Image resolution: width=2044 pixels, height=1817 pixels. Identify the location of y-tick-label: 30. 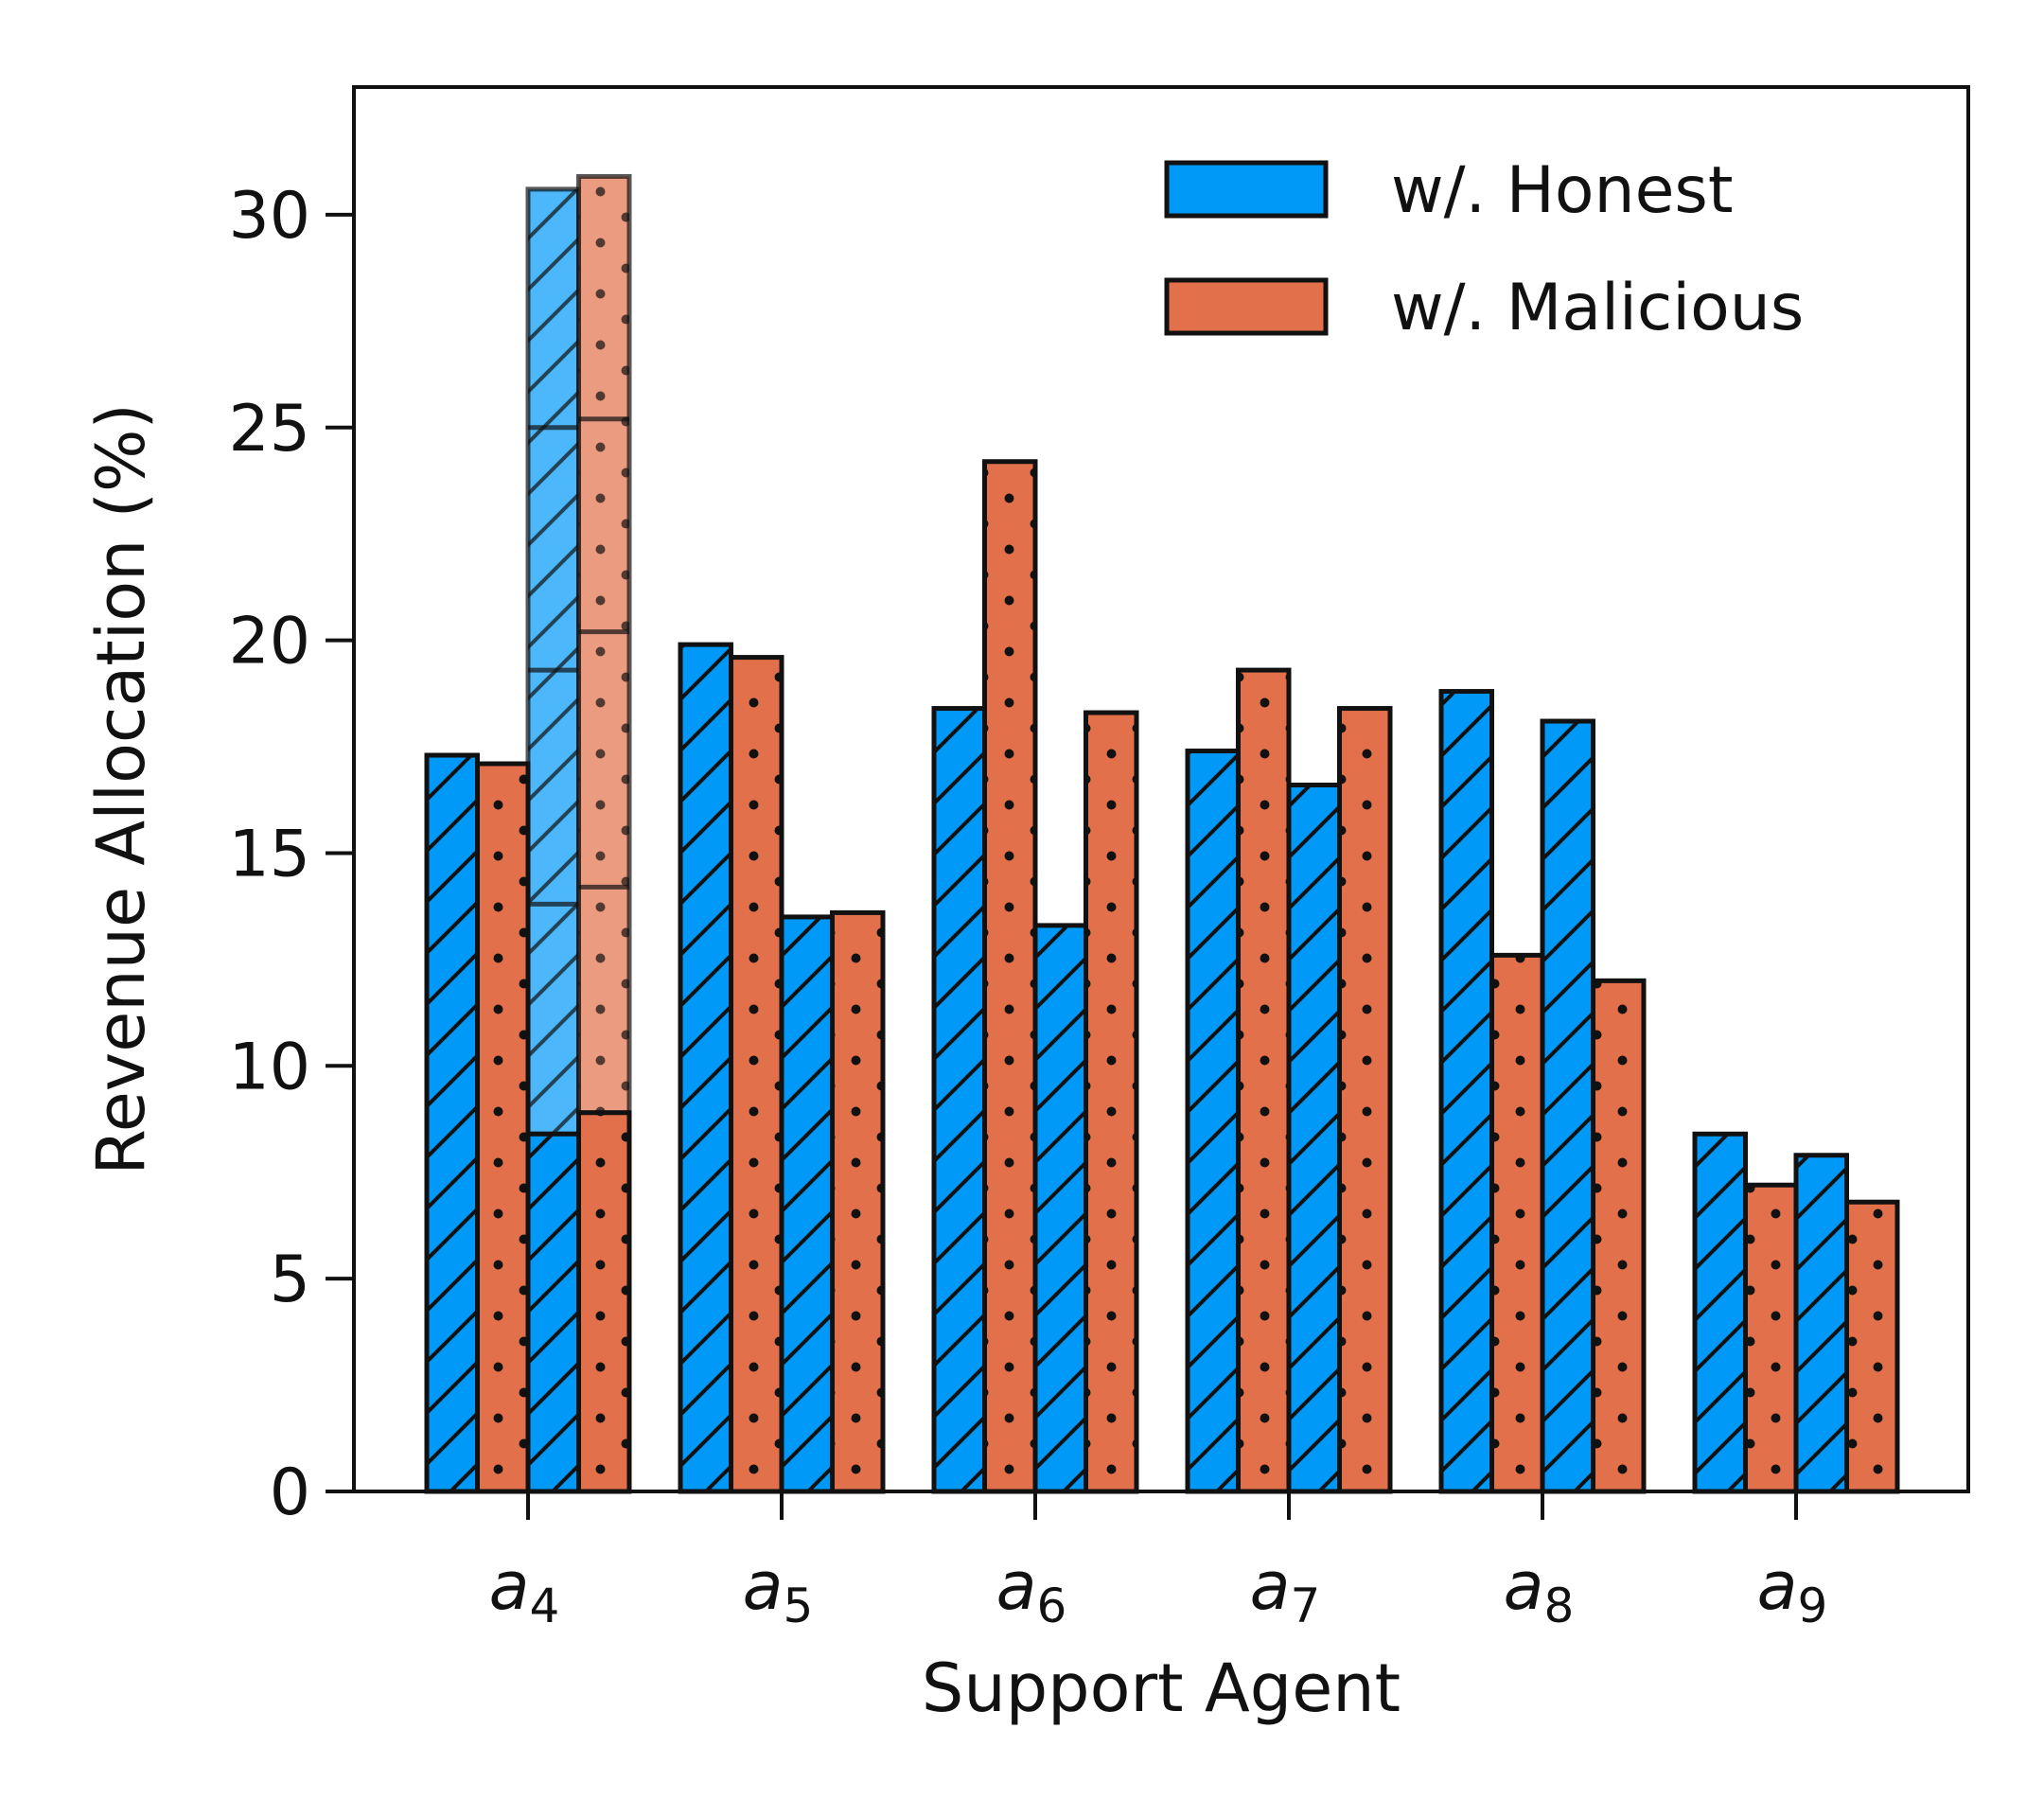
(269, 217).